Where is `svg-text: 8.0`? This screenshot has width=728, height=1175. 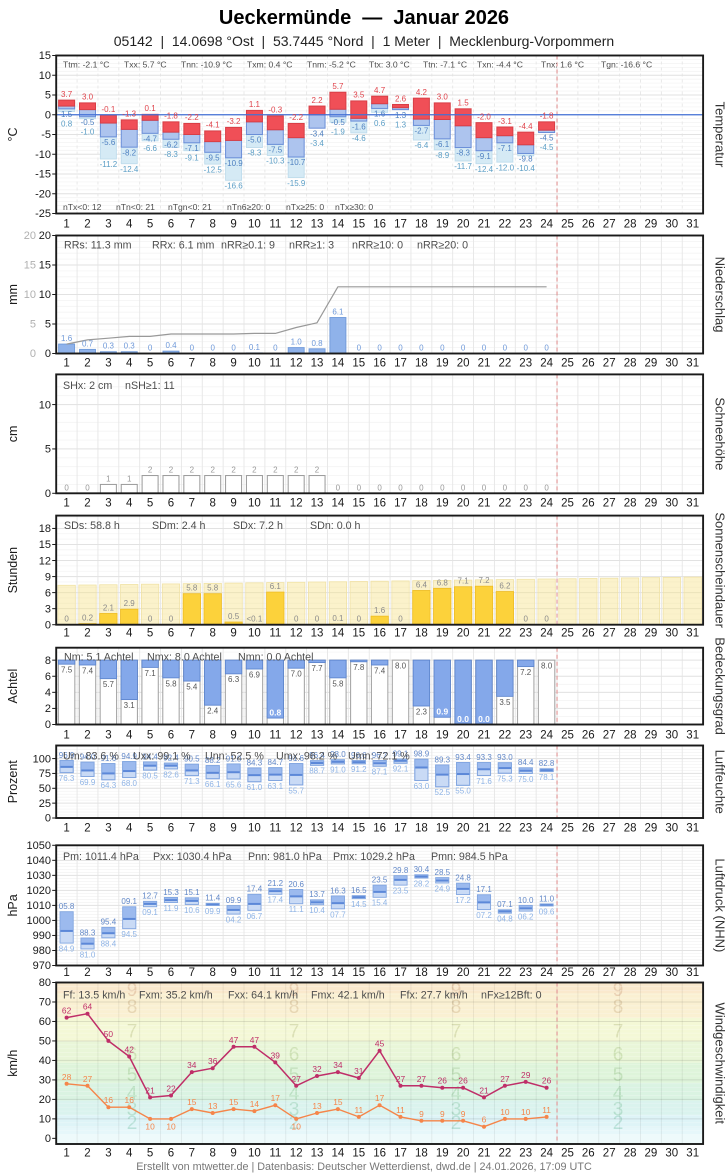 svg-text: 8.0 is located at coordinates (401, 666).